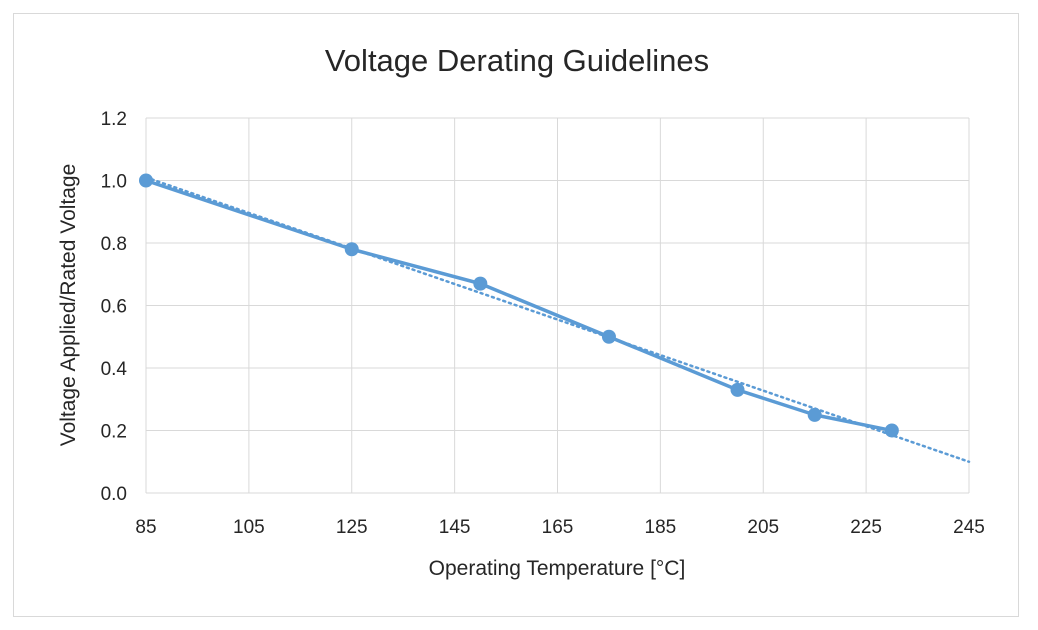 This screenshot has height=630, width=1038. Describe the element at coordinates (557, 568) in the screenshot. I see `x-axis-title: Operating Temperature [°C]` at that location.